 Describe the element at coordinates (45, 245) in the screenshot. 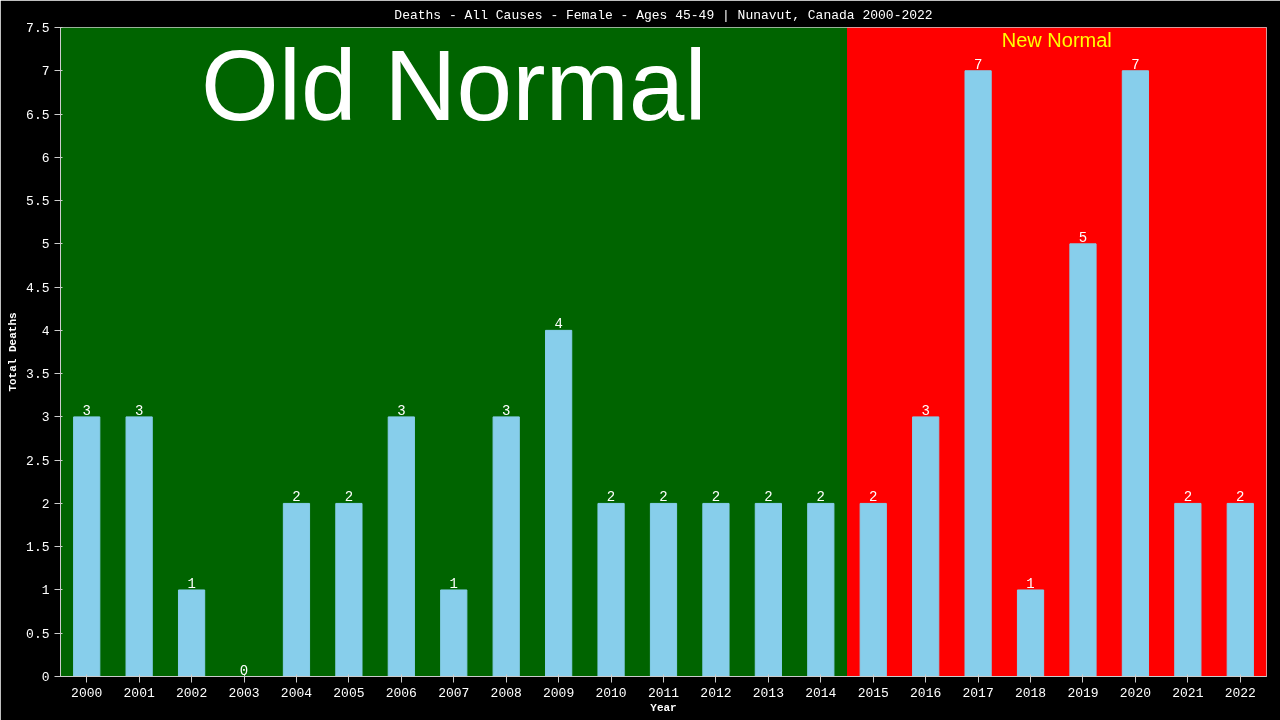

I see `y-tick-label: 5` at that location.